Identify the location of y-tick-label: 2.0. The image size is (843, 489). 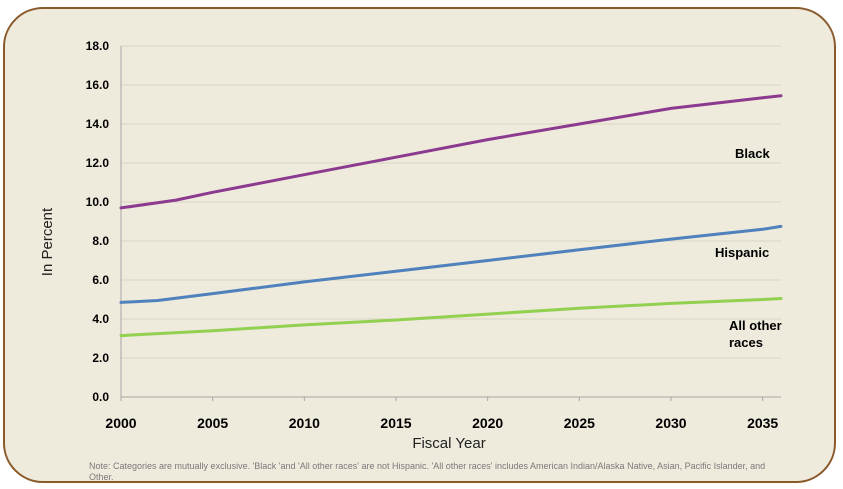
(100, 358).